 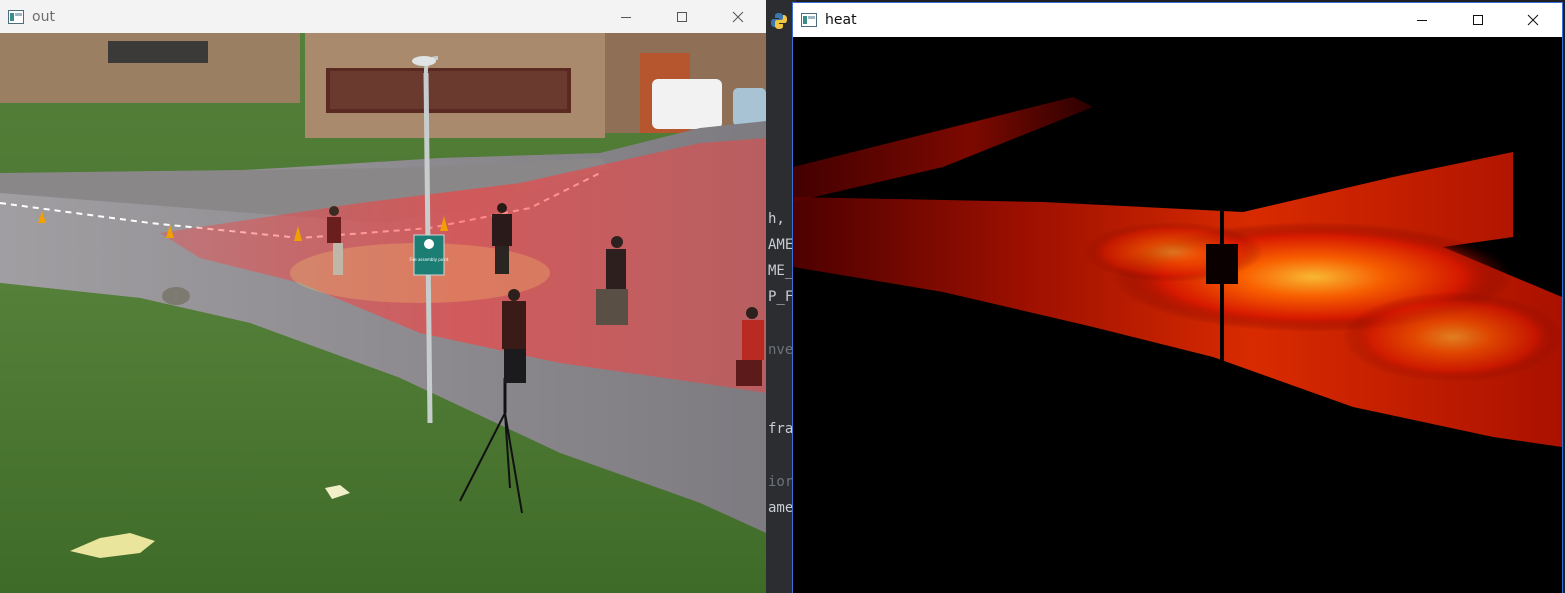 What do you see at coordinates (337, 492) in the screenshot?
I see `litter` at bounding box center [337, 492].